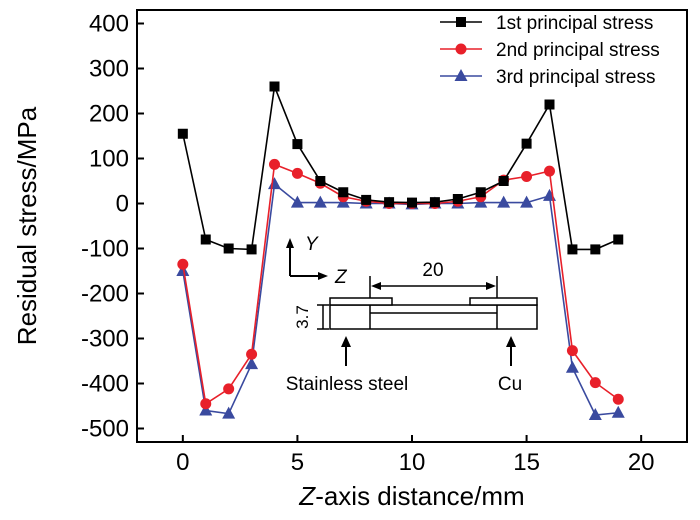  I want to click on y-axis-title: Residual stress/MPa, so click(27, 225).